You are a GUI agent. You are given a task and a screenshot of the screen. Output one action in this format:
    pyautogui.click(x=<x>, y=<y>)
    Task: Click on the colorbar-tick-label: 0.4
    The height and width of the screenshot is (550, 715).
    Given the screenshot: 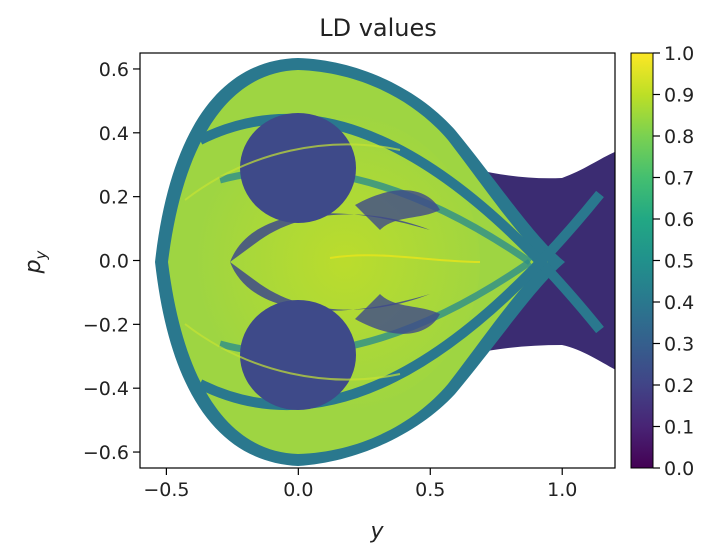 What is the action you would take?
    pyautogui.click(x=679, y=303)
    